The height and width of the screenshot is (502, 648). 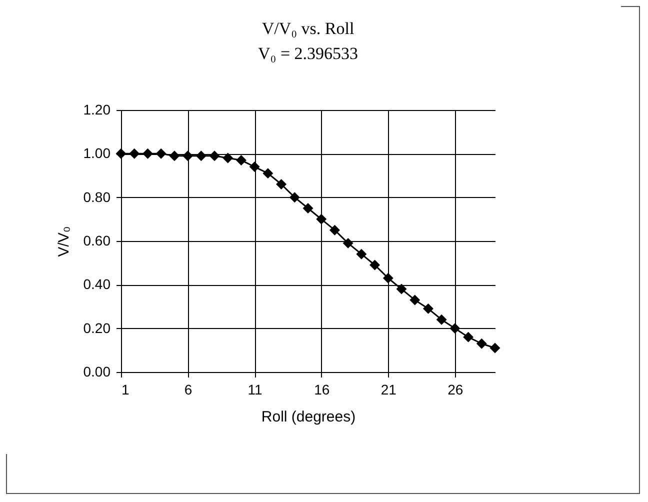 I want to click on x-tick-label: 6, so click(x=188, y=390).